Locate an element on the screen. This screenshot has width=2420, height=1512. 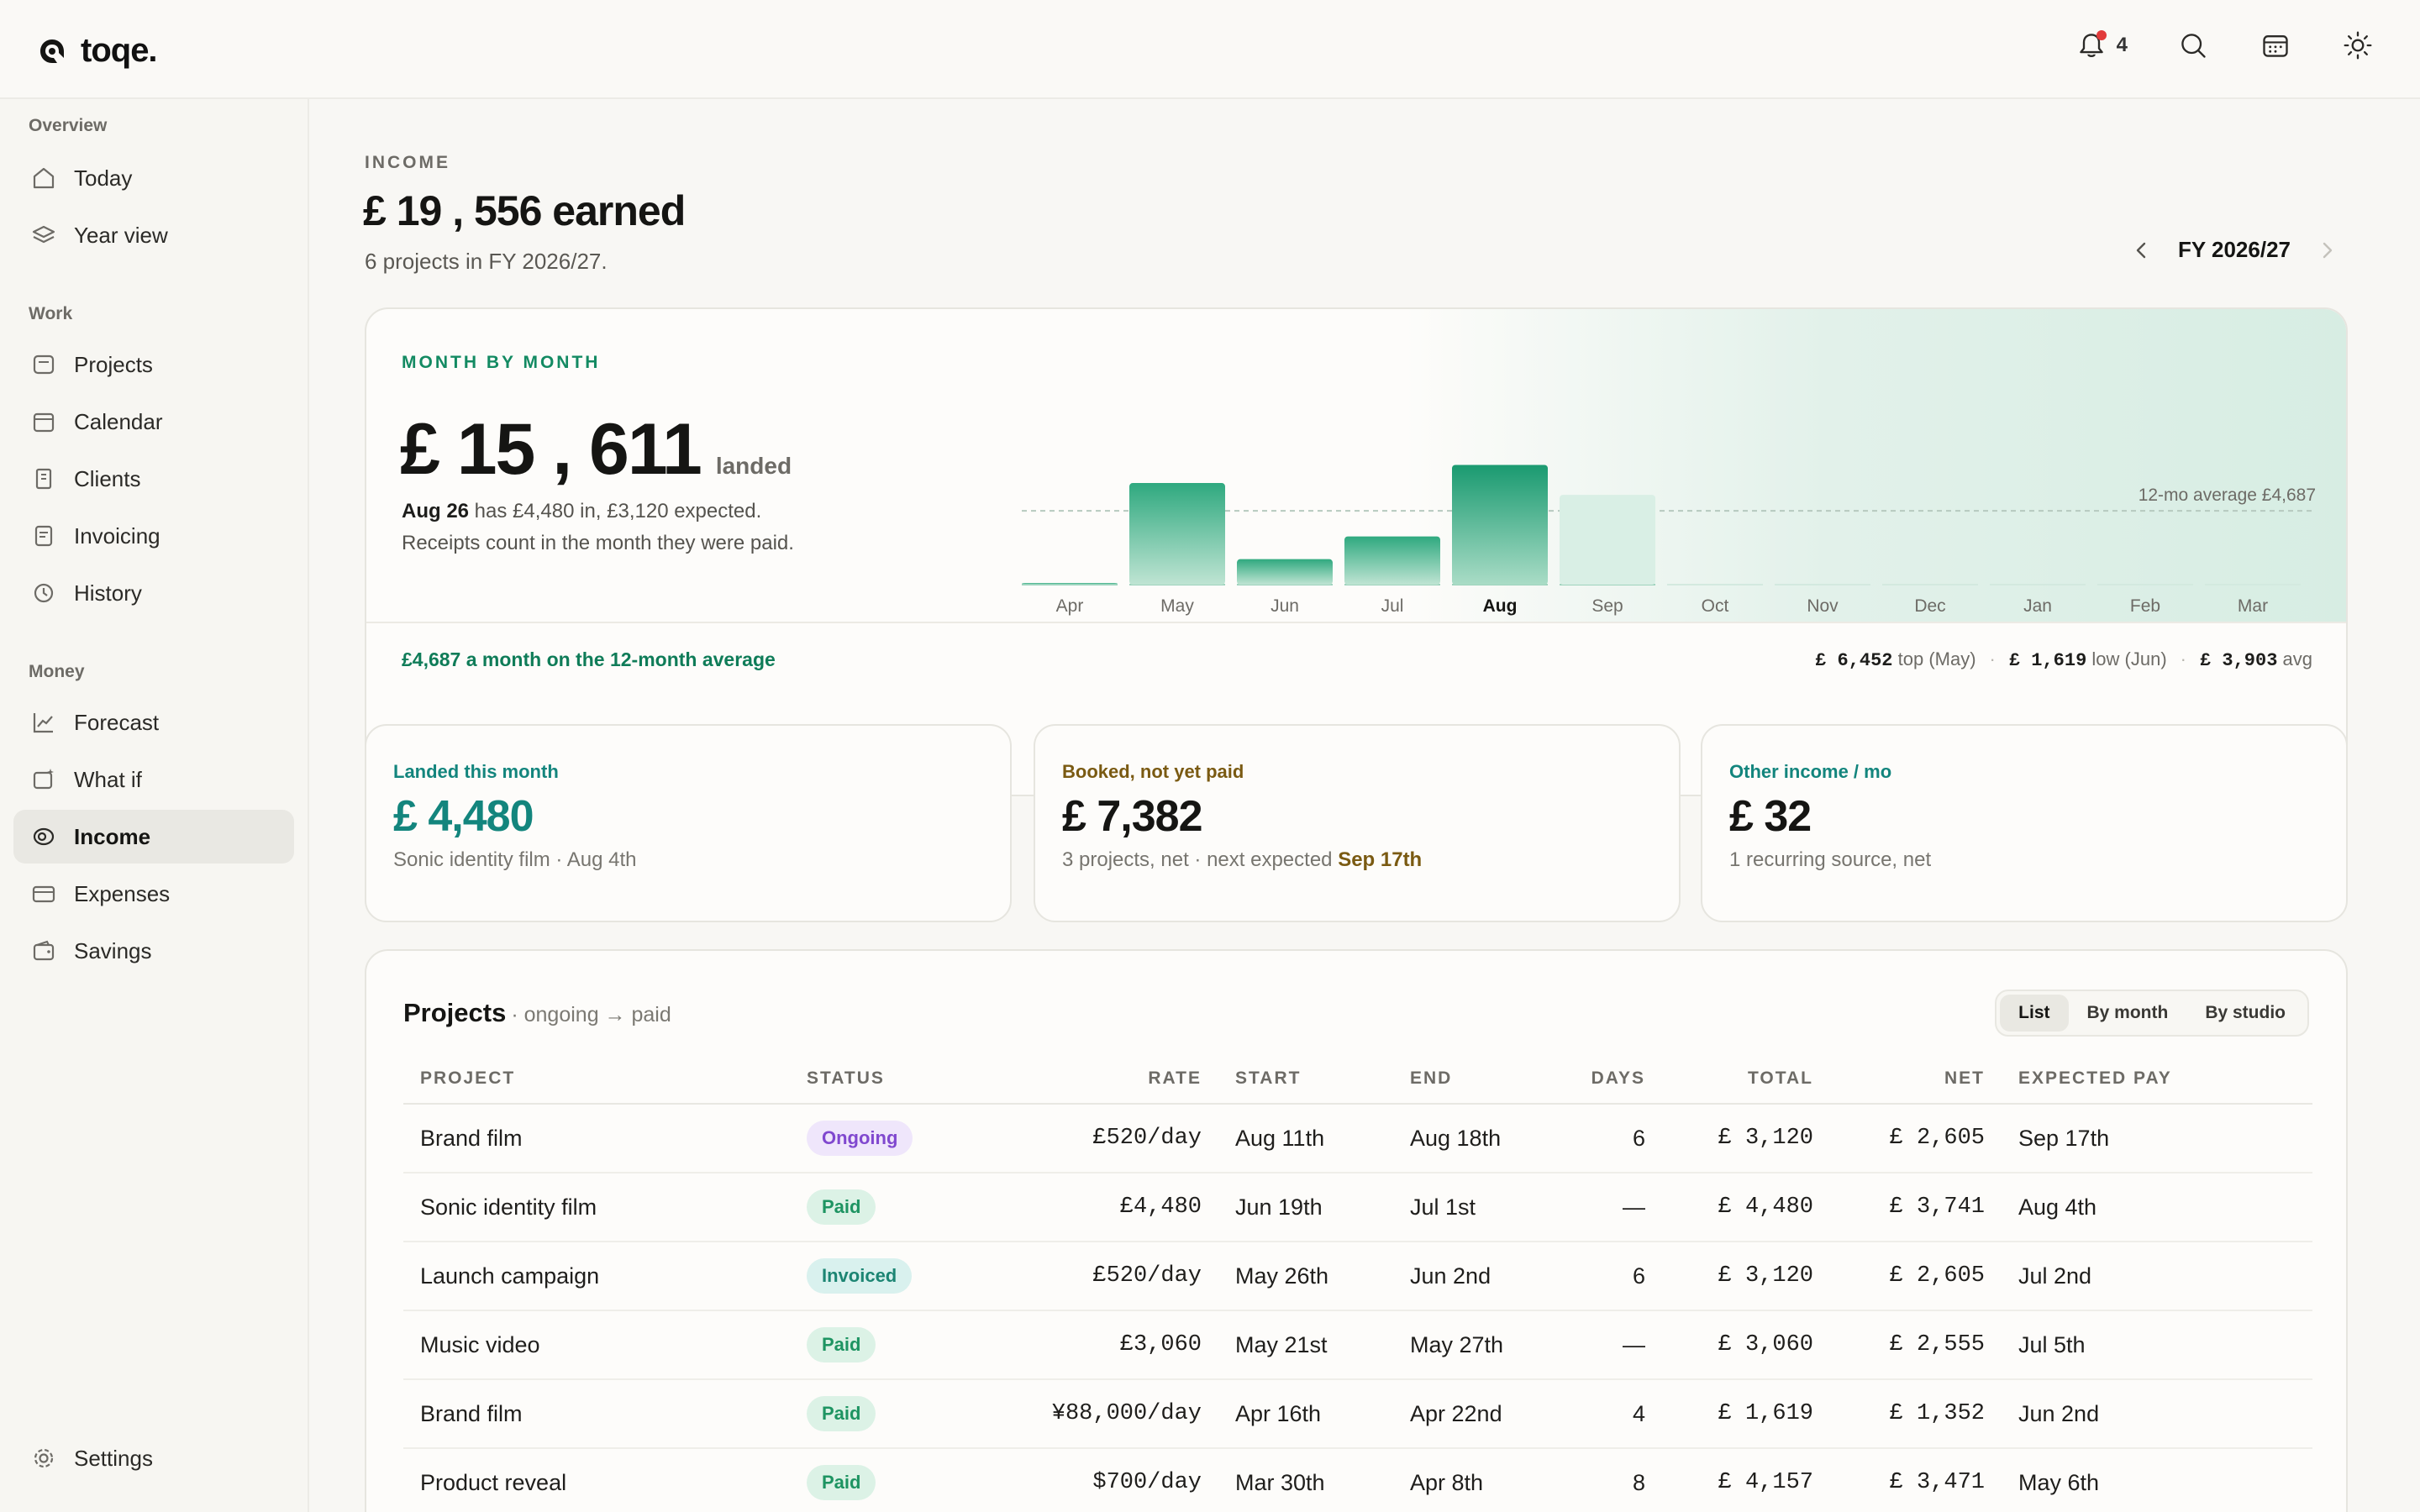
app-logo: toqe. is located at coordinates (97, 51).